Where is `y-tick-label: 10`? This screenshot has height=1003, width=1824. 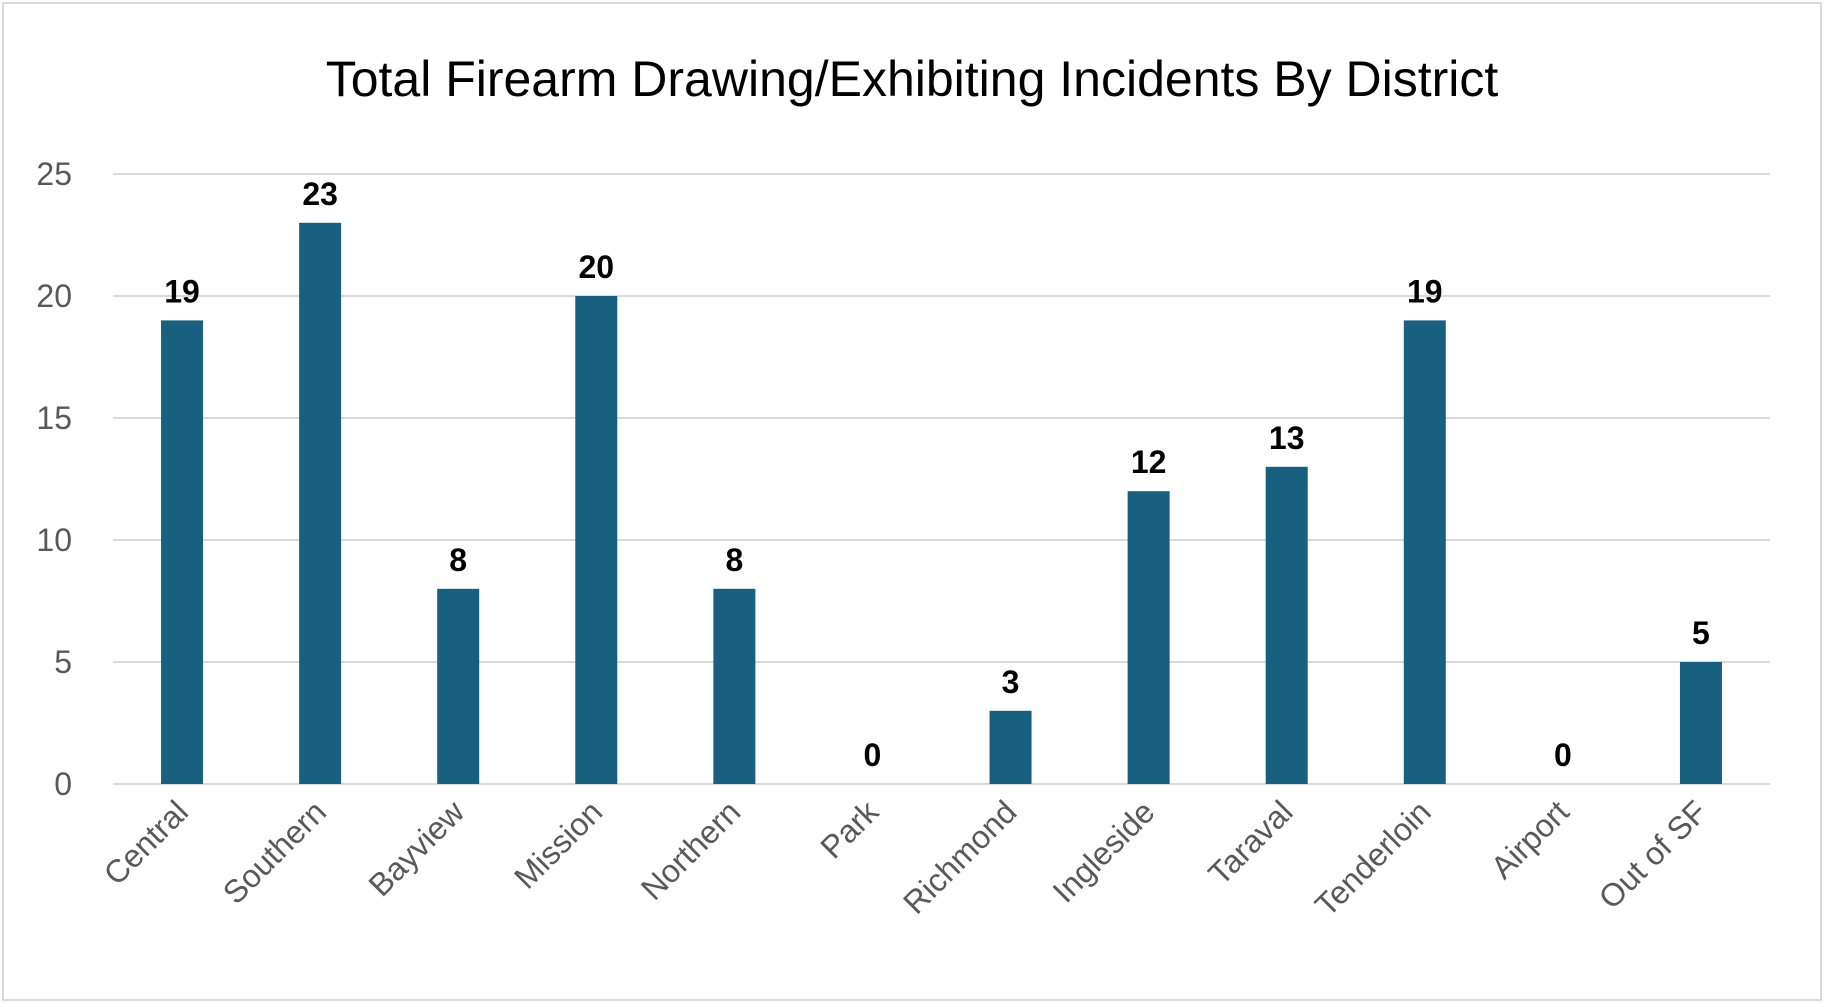 y-tick-label: 10 is located at coordinates (54, 540).